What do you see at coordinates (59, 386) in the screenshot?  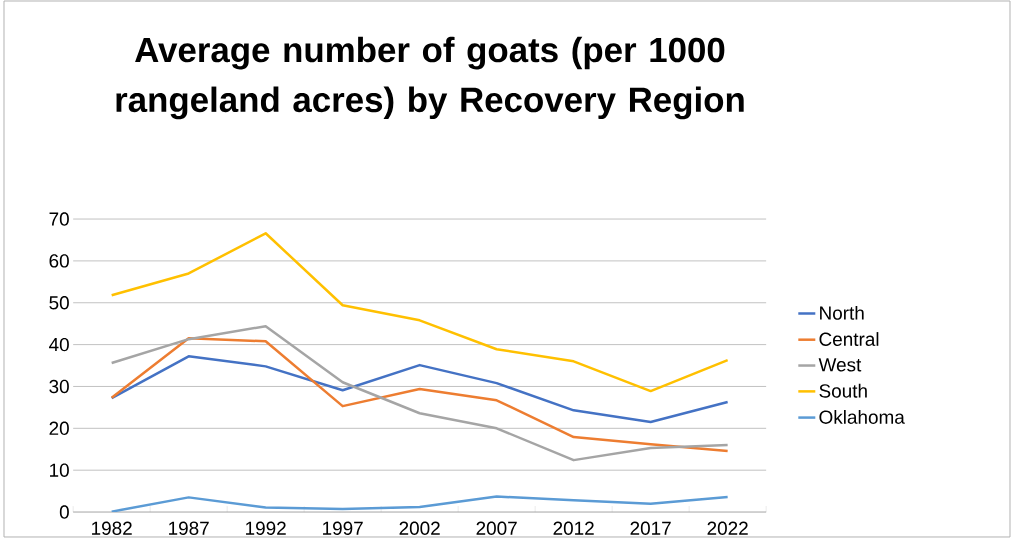 I see `y-tick-label: 30` at bounding box center [59, 386].